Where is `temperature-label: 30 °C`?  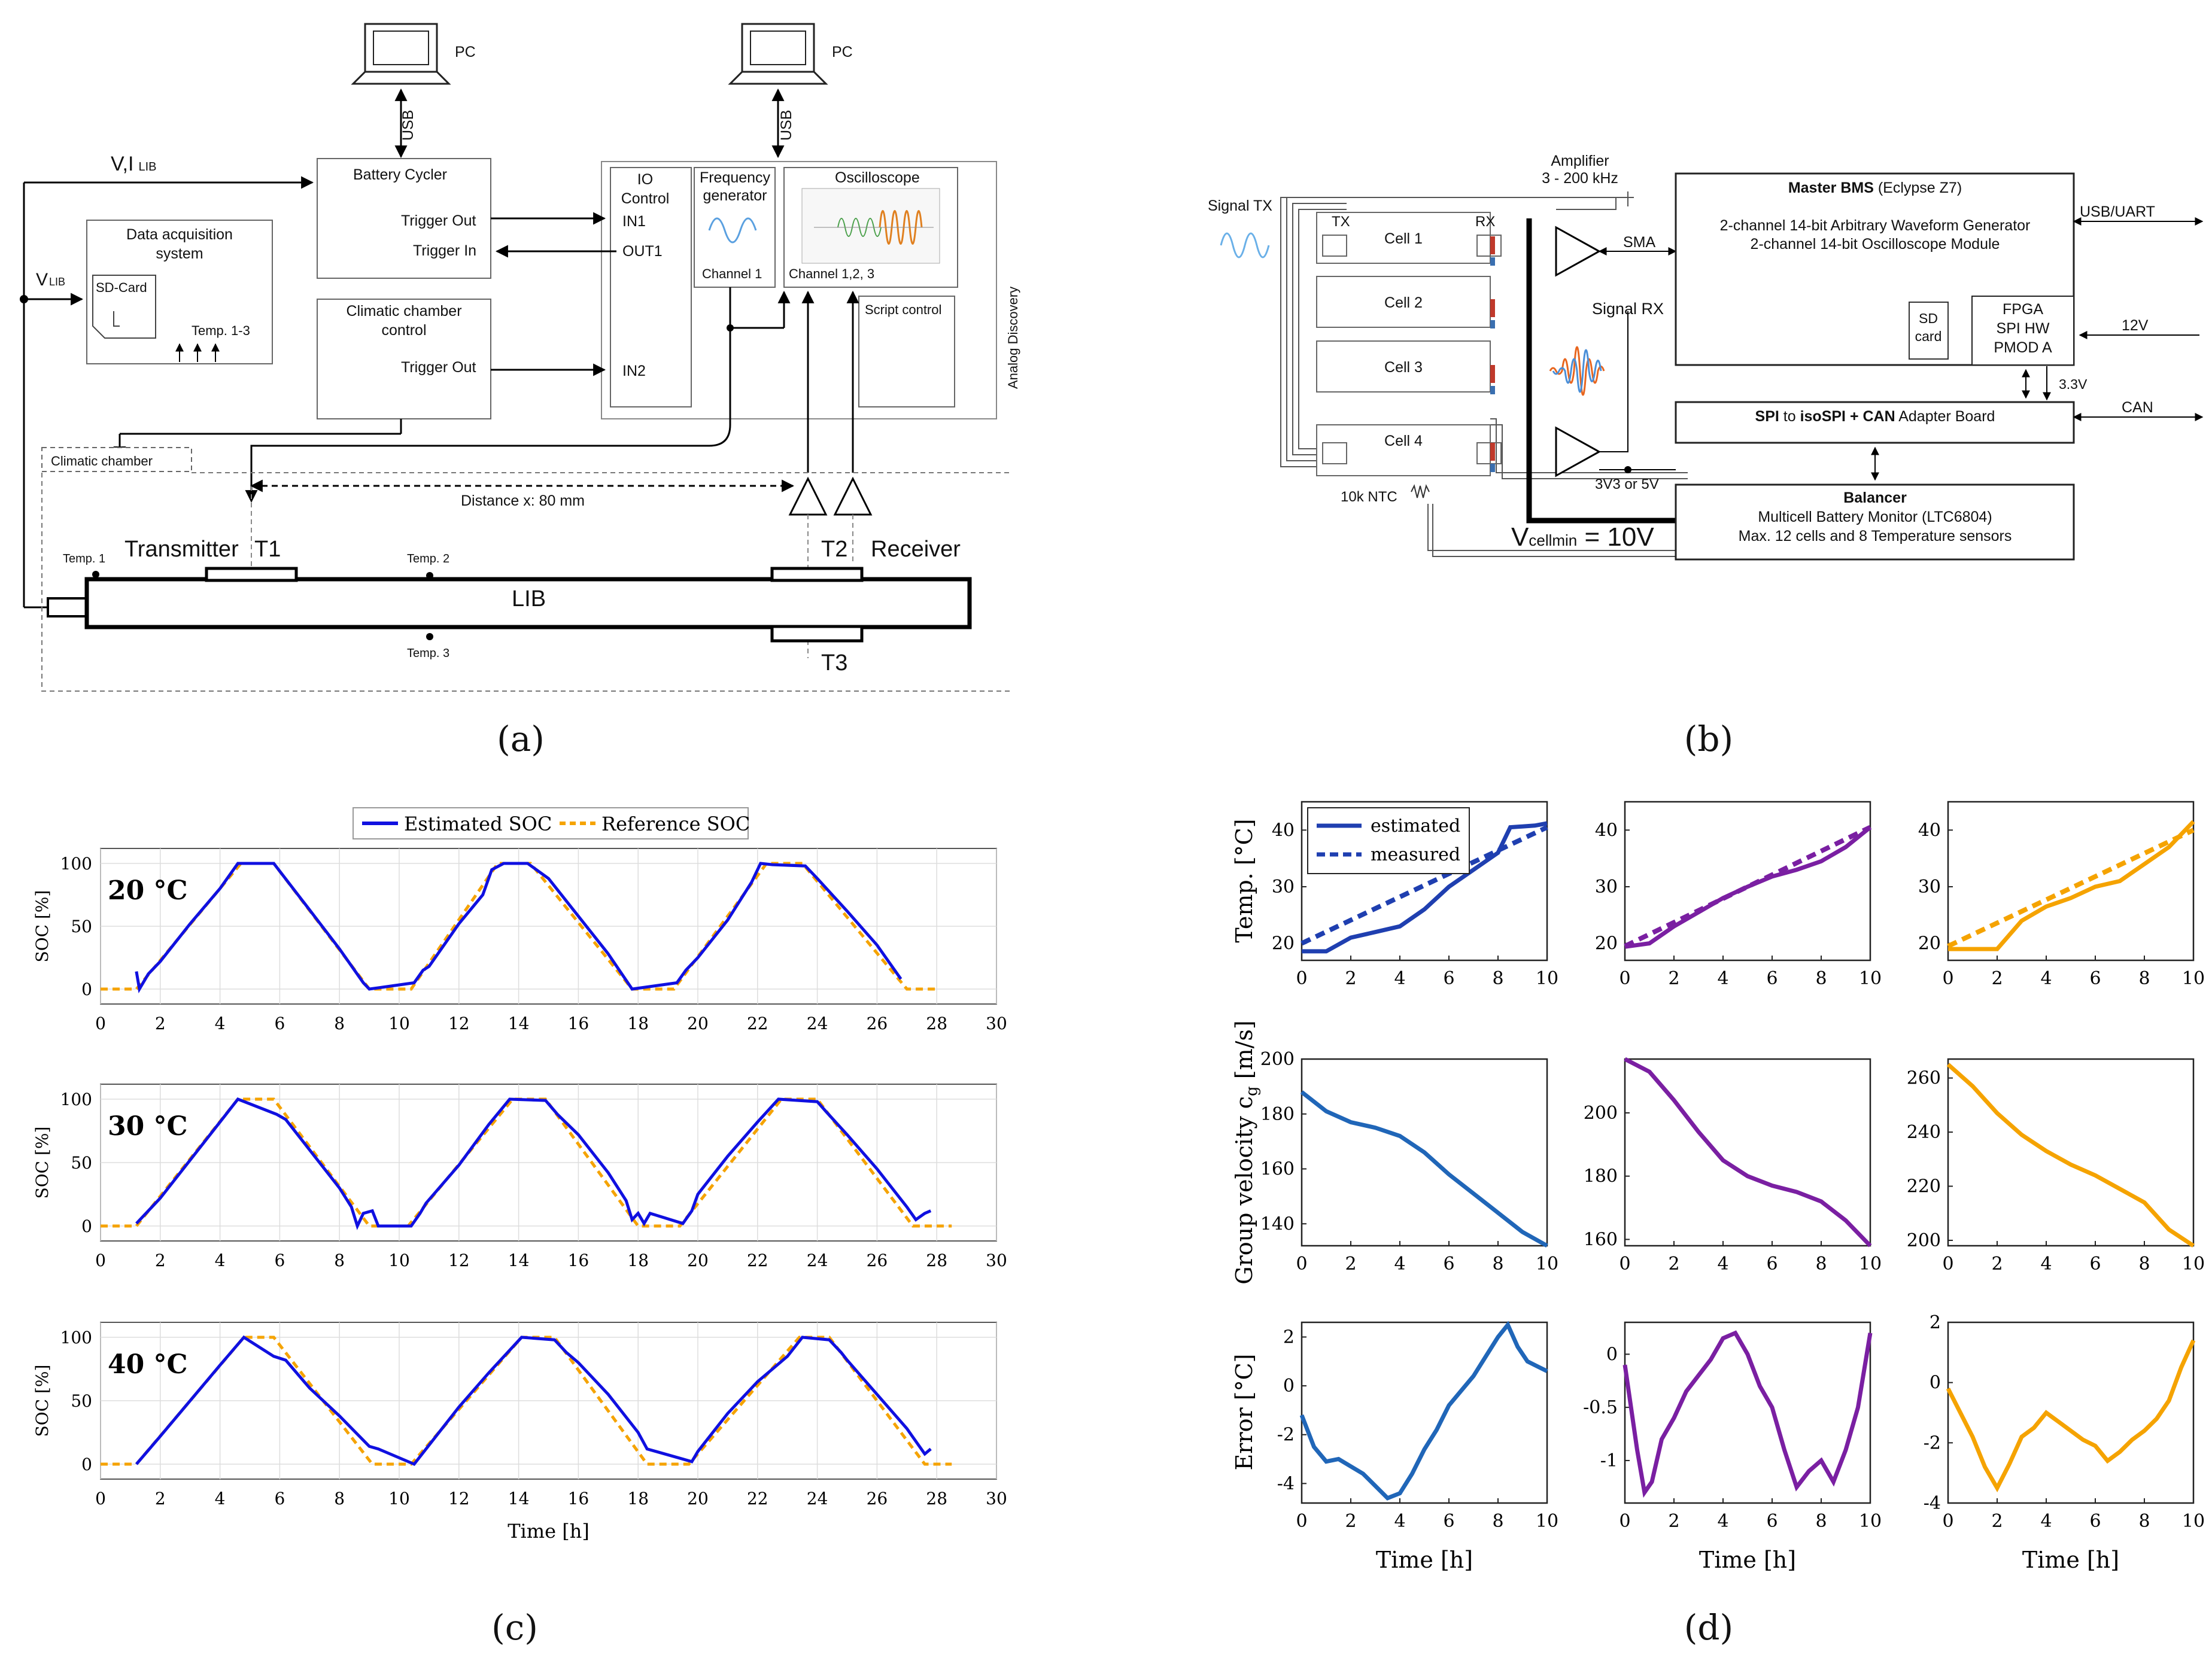
temperature-label: 30 °C is located at coordinates (148, 1126).